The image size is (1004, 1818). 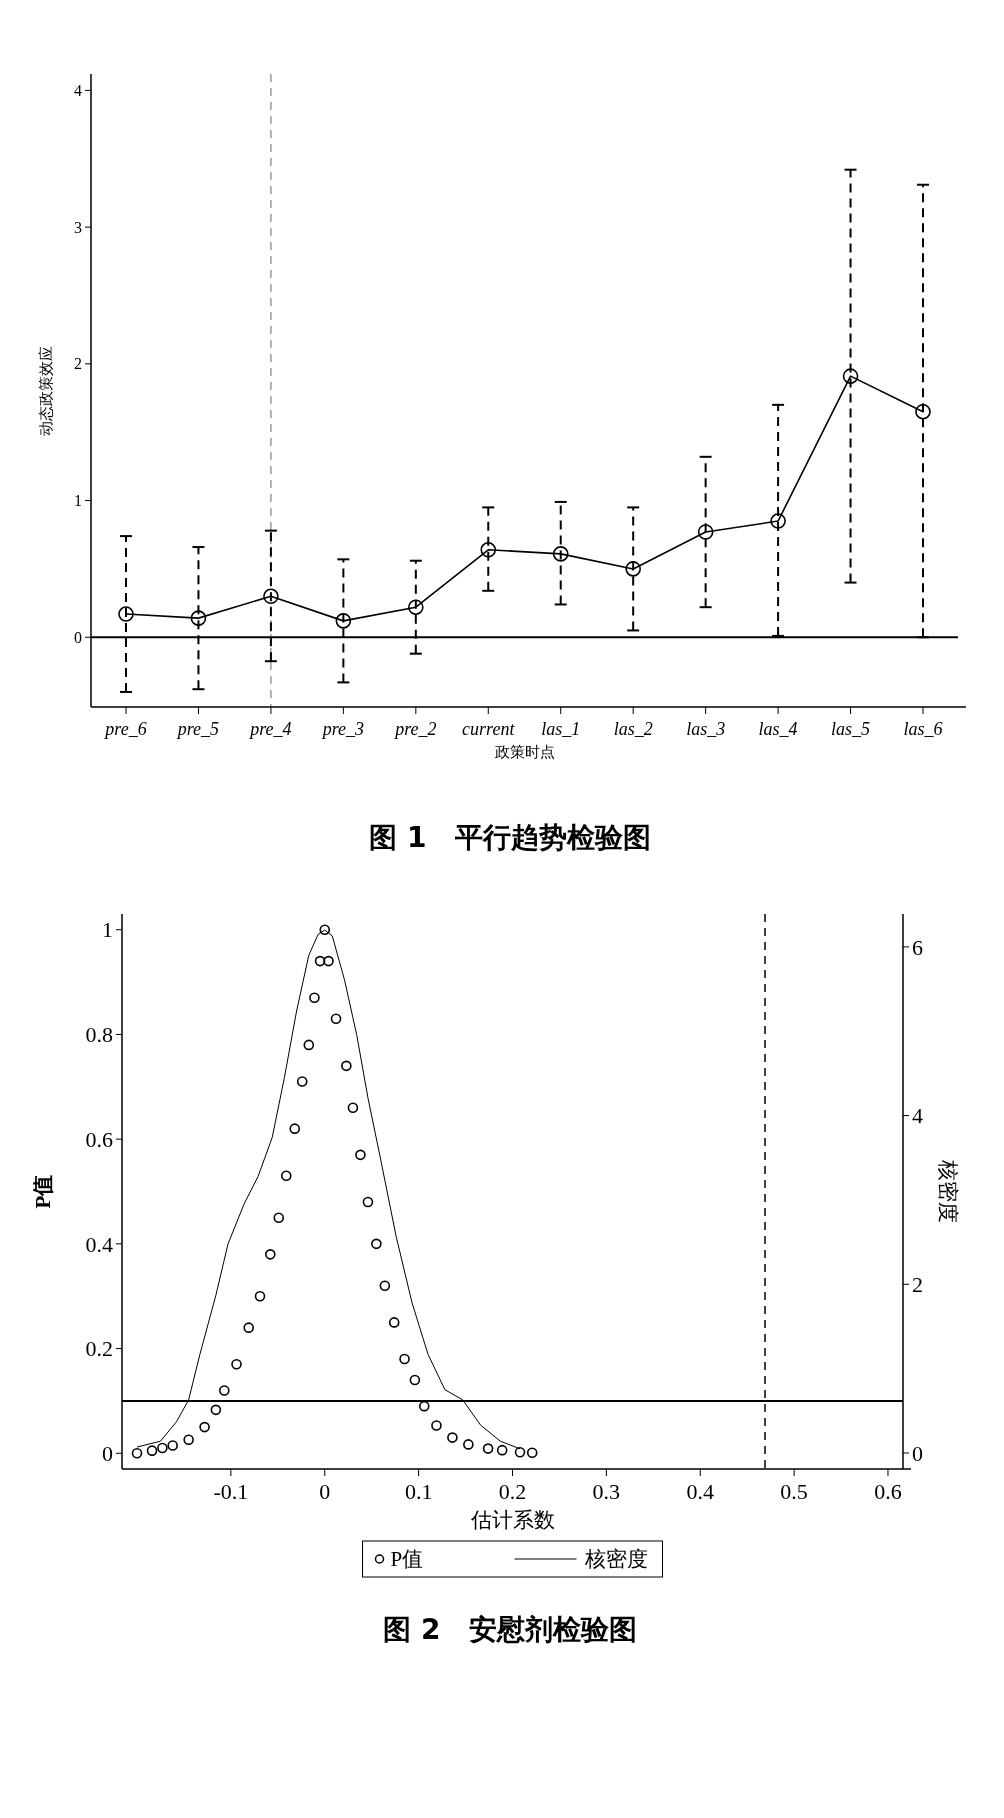 I want to click on x-tick-label: 0.4, so click(x=700, y=1491).